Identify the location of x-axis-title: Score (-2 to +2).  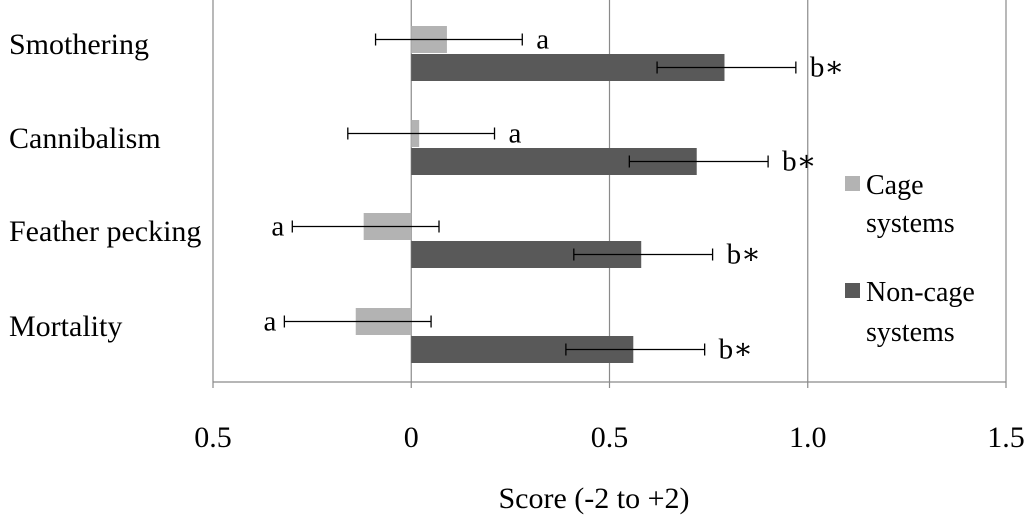
(593, 498).